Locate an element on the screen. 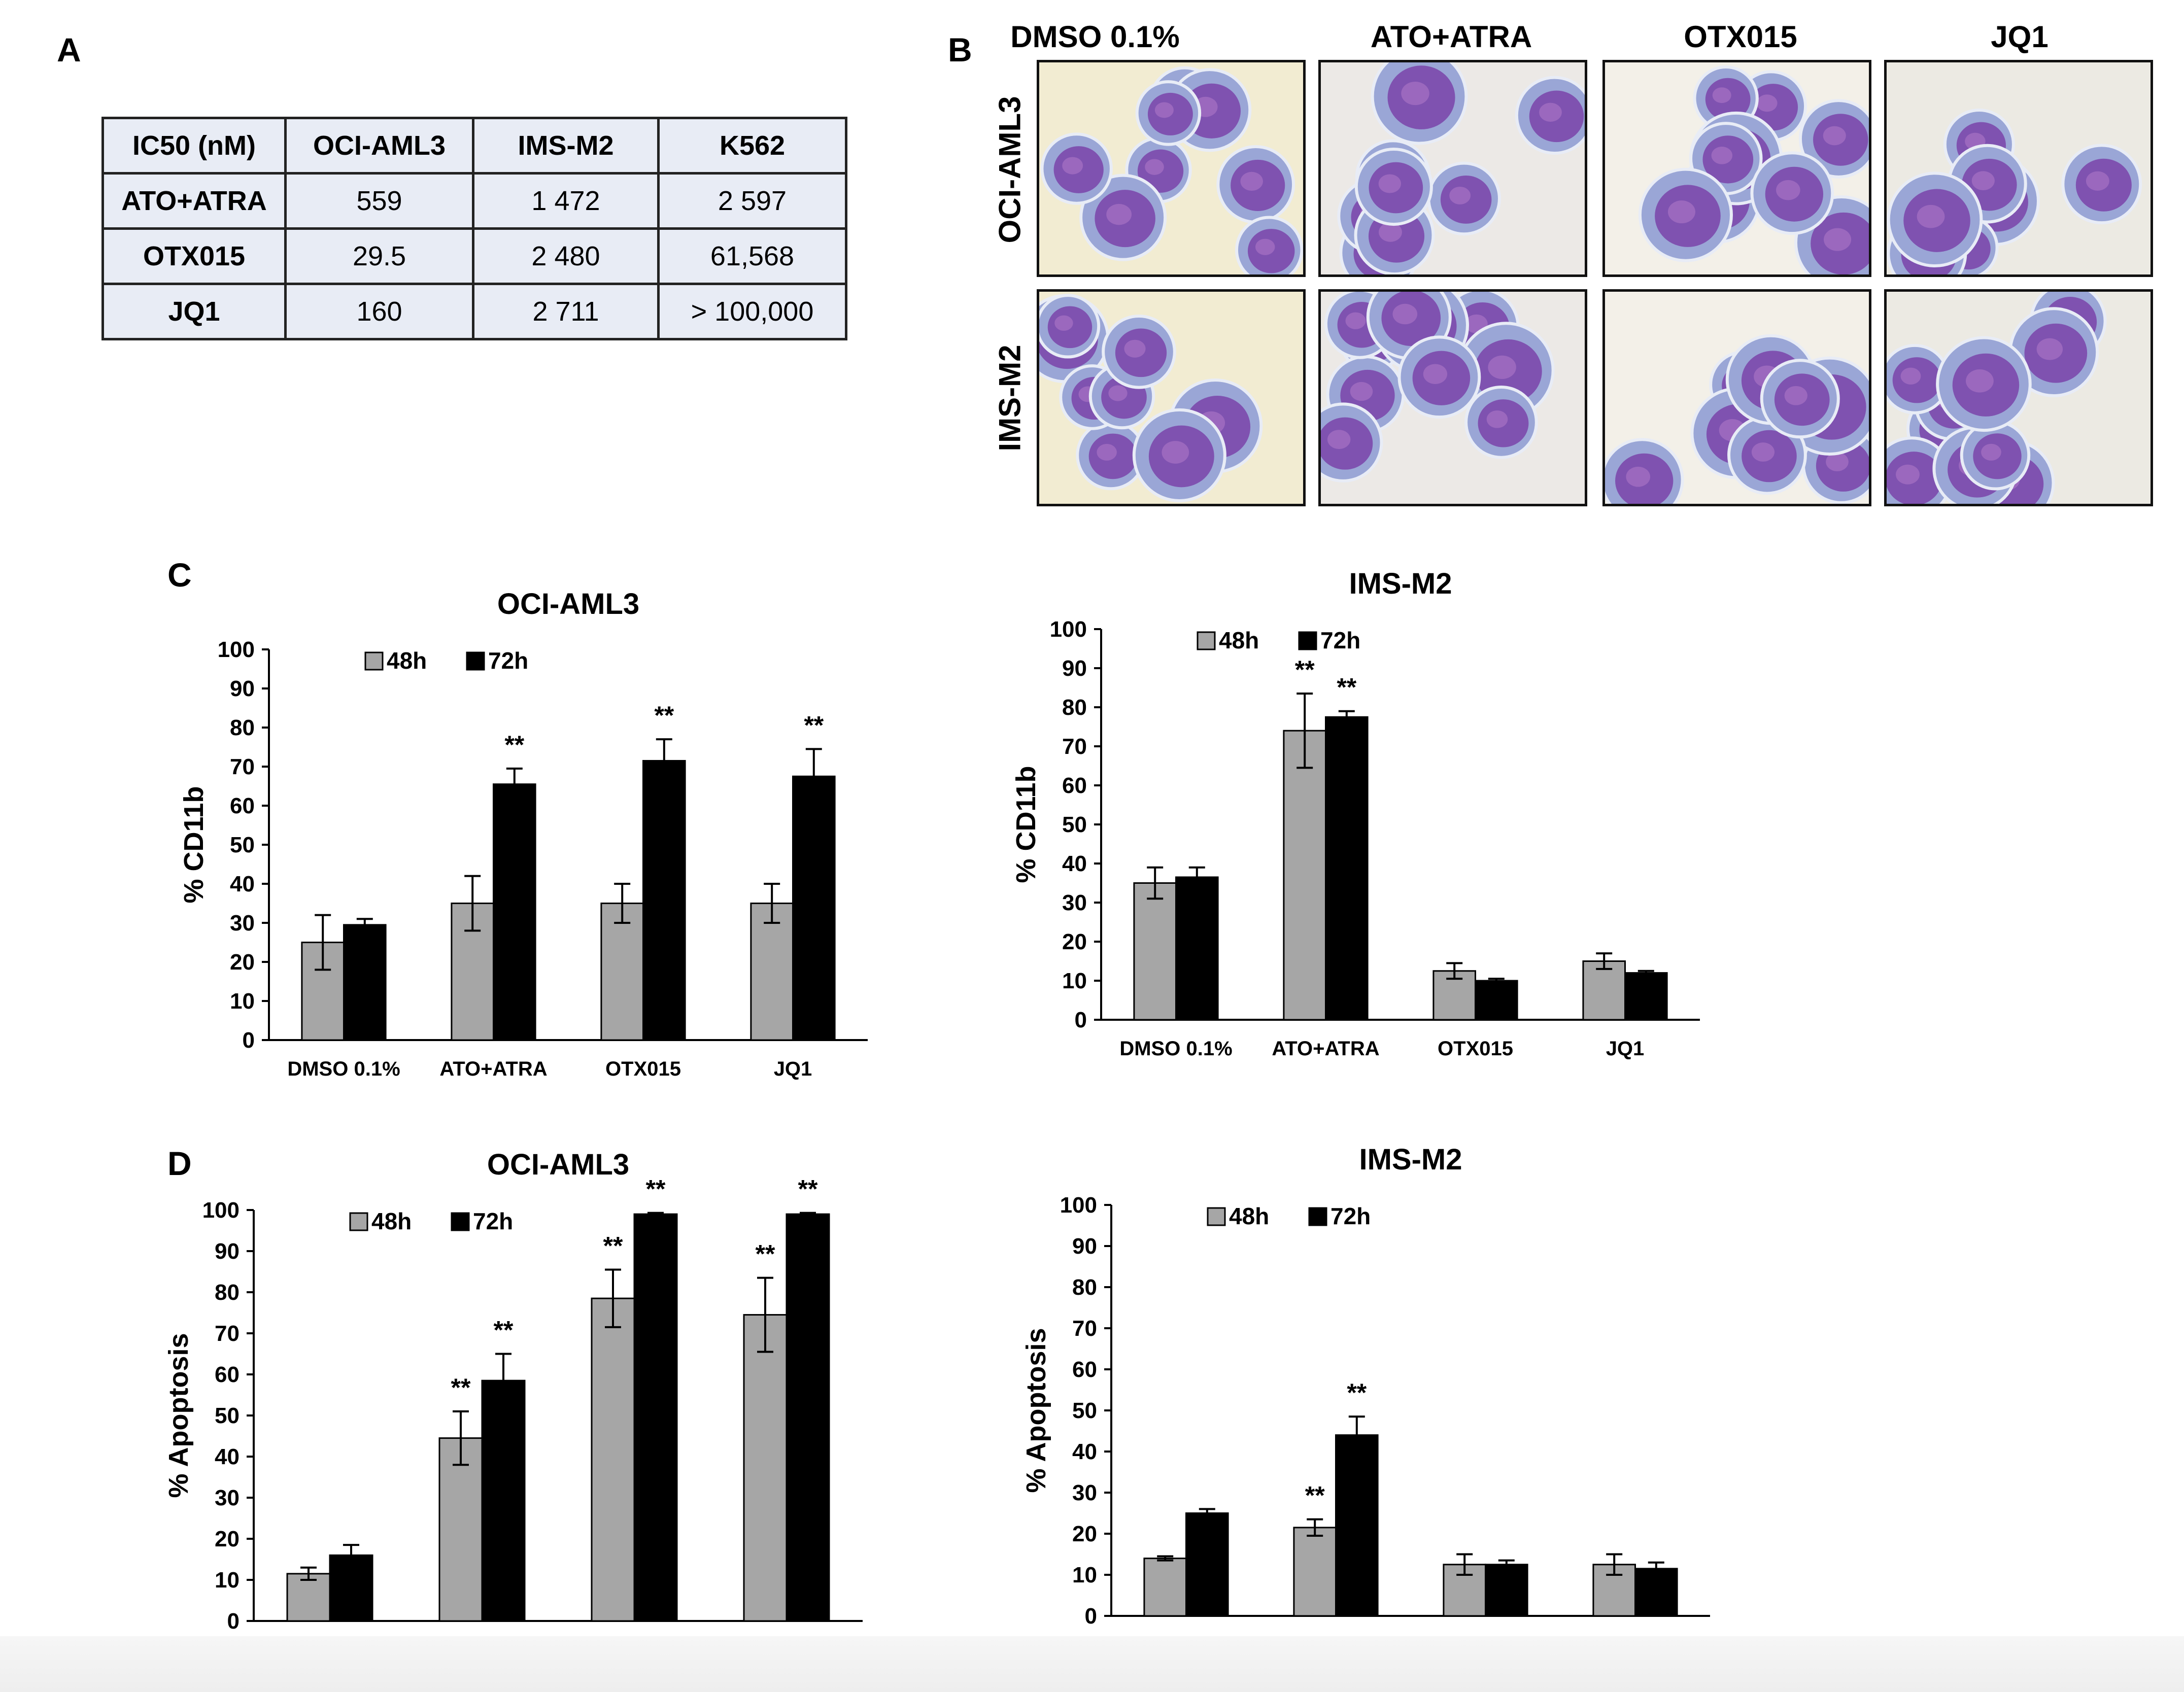 Image resolution: width=2184 pixels, height=1692 pixels. panel-letter-d: D is located at coordinates (180, 1164).